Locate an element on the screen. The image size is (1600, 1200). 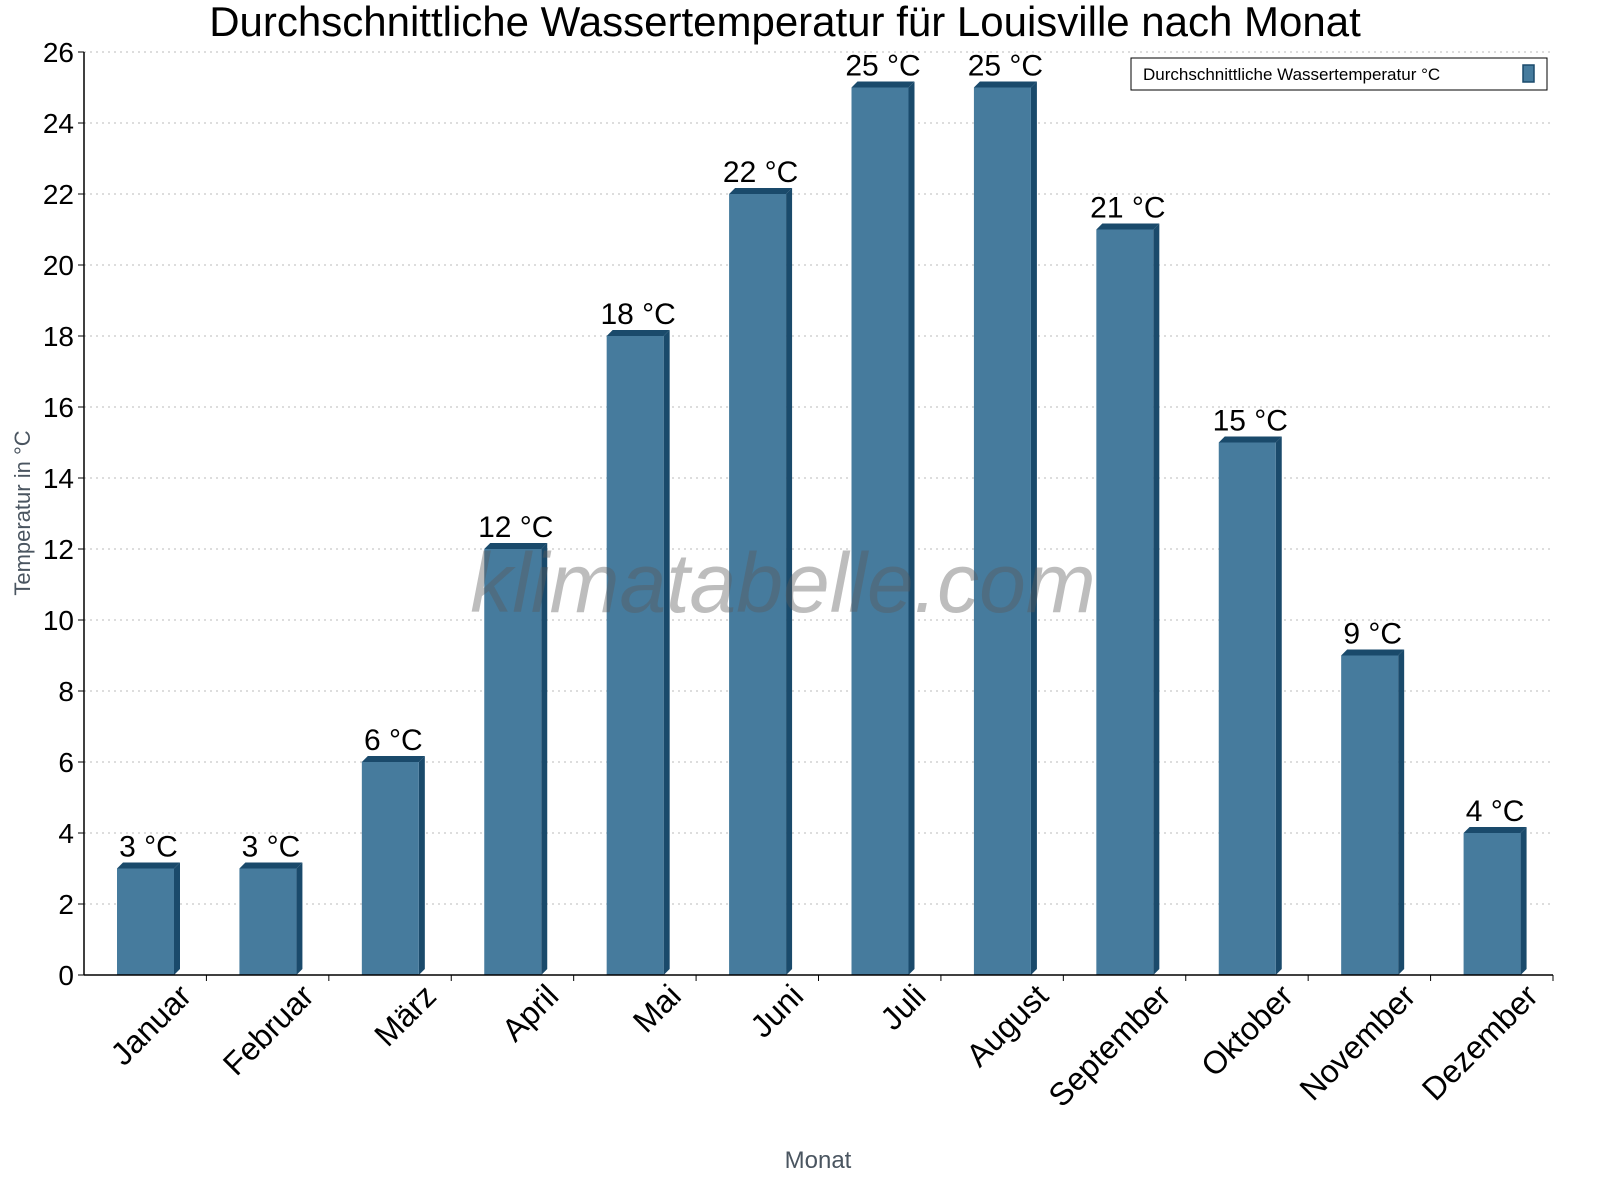
y-axis-label: Temperatur in °C is located at coordinates (22, 512).